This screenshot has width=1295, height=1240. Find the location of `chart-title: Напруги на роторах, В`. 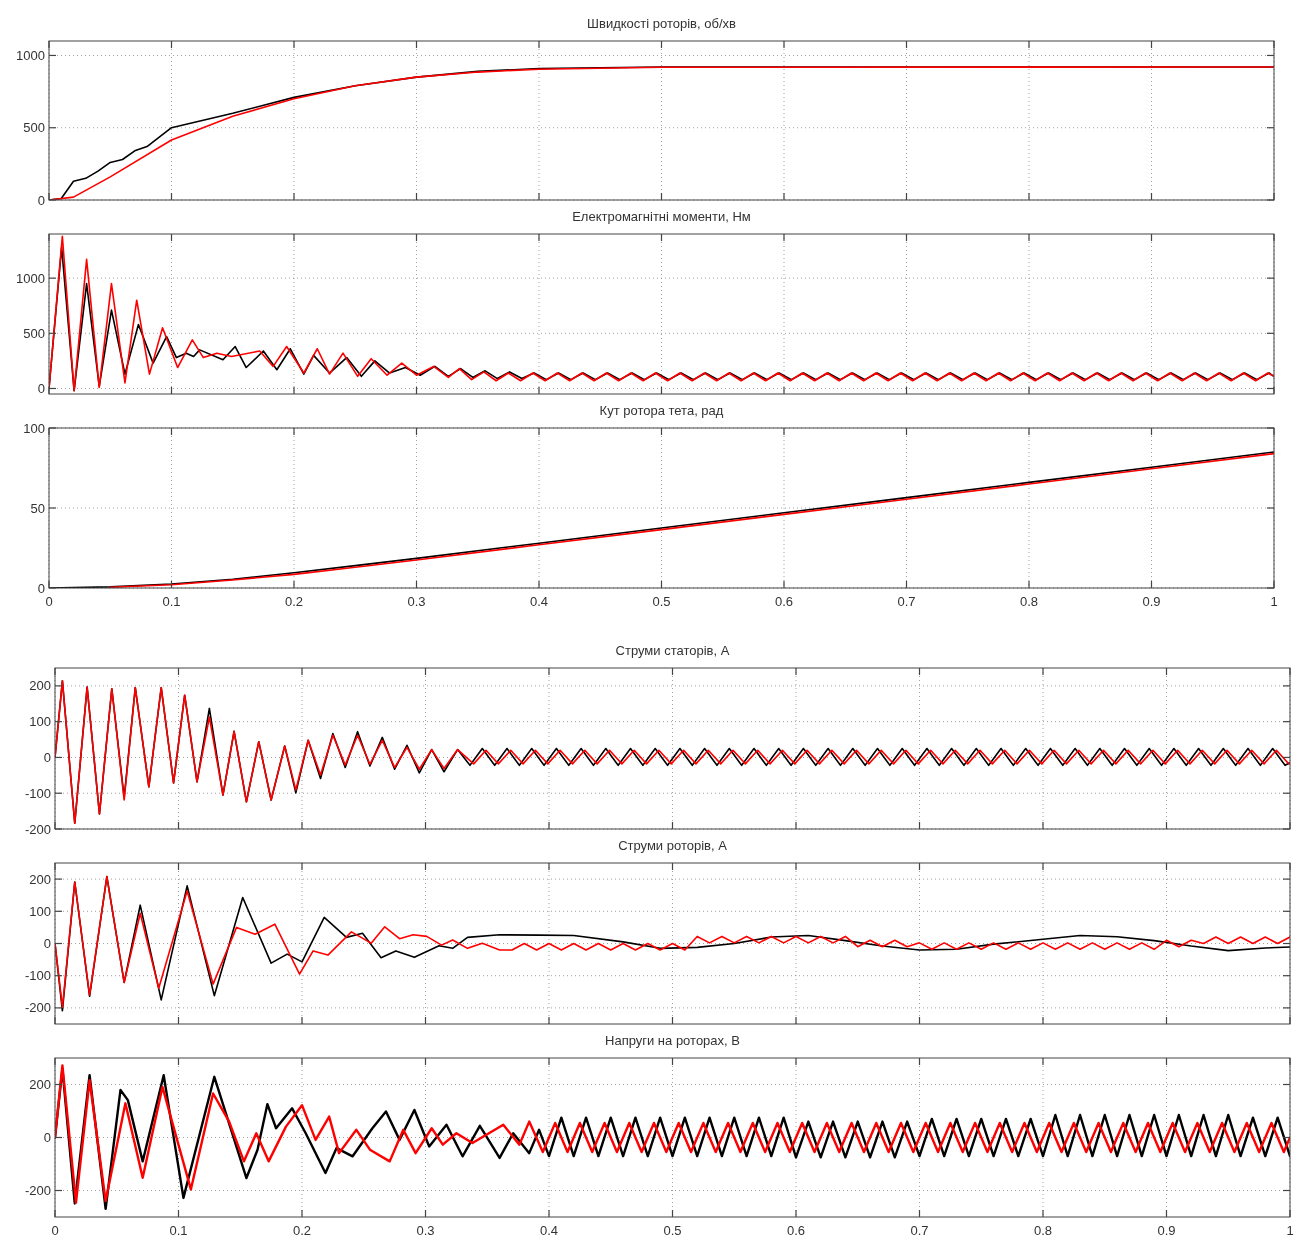

chart-title: Напруги на роторах, В is located at coordinates (672, 1040).